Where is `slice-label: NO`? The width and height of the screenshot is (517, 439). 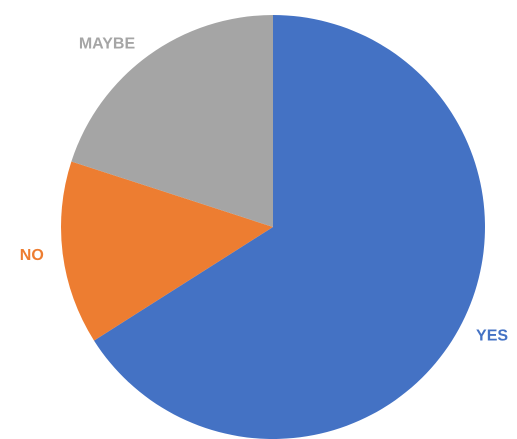
slice-label: NO is located at coordinates (32, 255).